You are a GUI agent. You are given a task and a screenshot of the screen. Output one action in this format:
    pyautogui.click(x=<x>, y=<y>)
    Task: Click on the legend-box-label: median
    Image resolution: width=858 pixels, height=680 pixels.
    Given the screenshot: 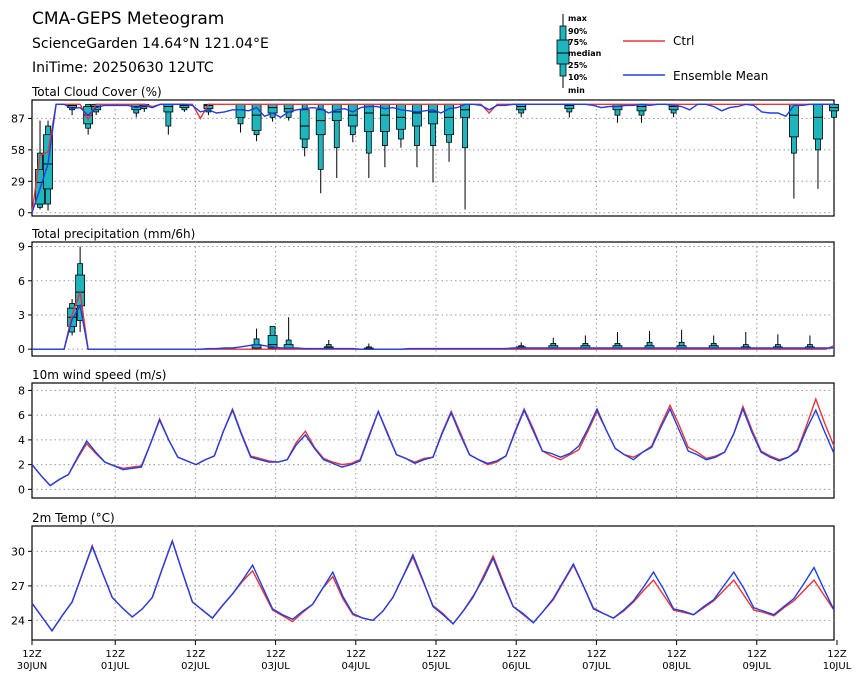 What is the action you would take?
    pyautogui.click(x=585, y=53)
    